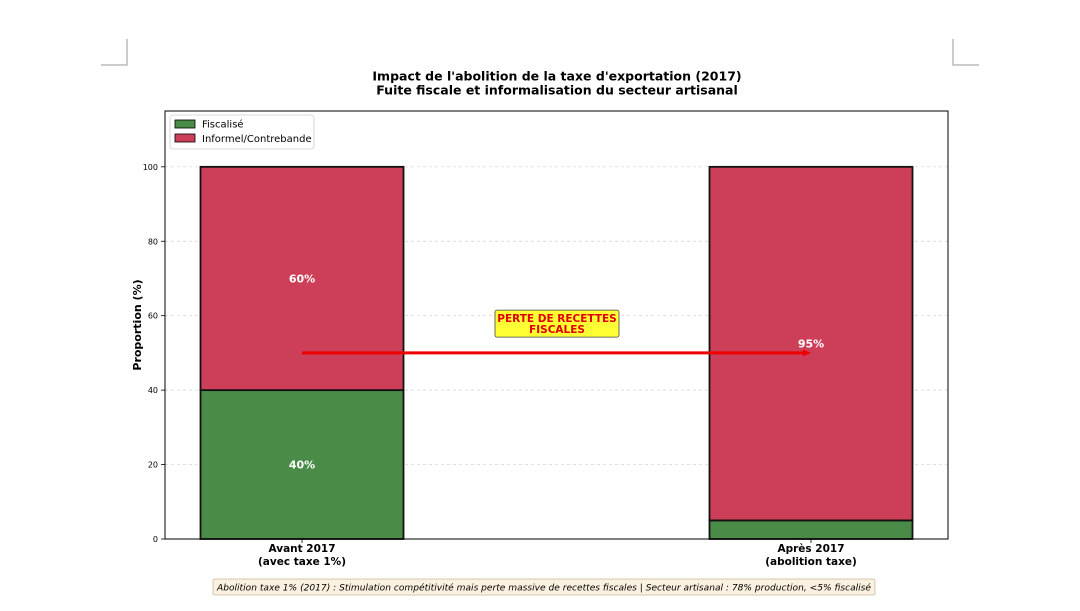 Image resolution: width=1080 pixels, height=611 pixels. I want to click on legend-frame, so click(242, 132).